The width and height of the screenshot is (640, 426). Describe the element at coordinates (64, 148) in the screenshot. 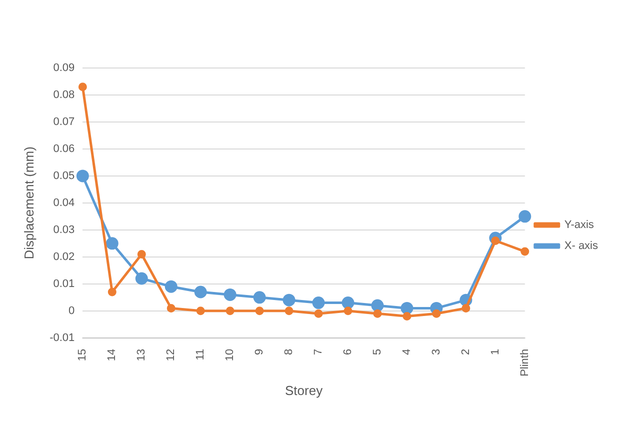

I see `y-tick-label: 0.06` at that location.